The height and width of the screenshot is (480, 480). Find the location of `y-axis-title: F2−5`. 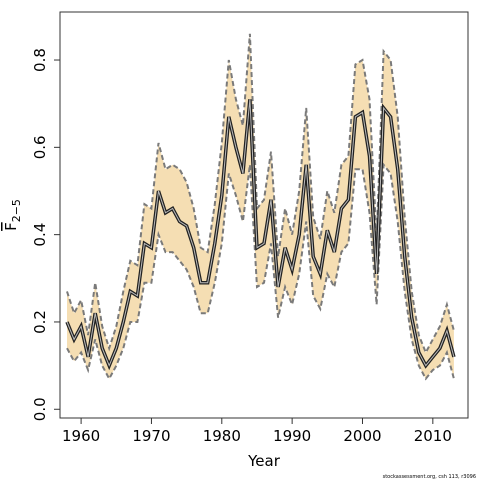

y-axis-title: F2−5 is located at coordinates (12, 215).